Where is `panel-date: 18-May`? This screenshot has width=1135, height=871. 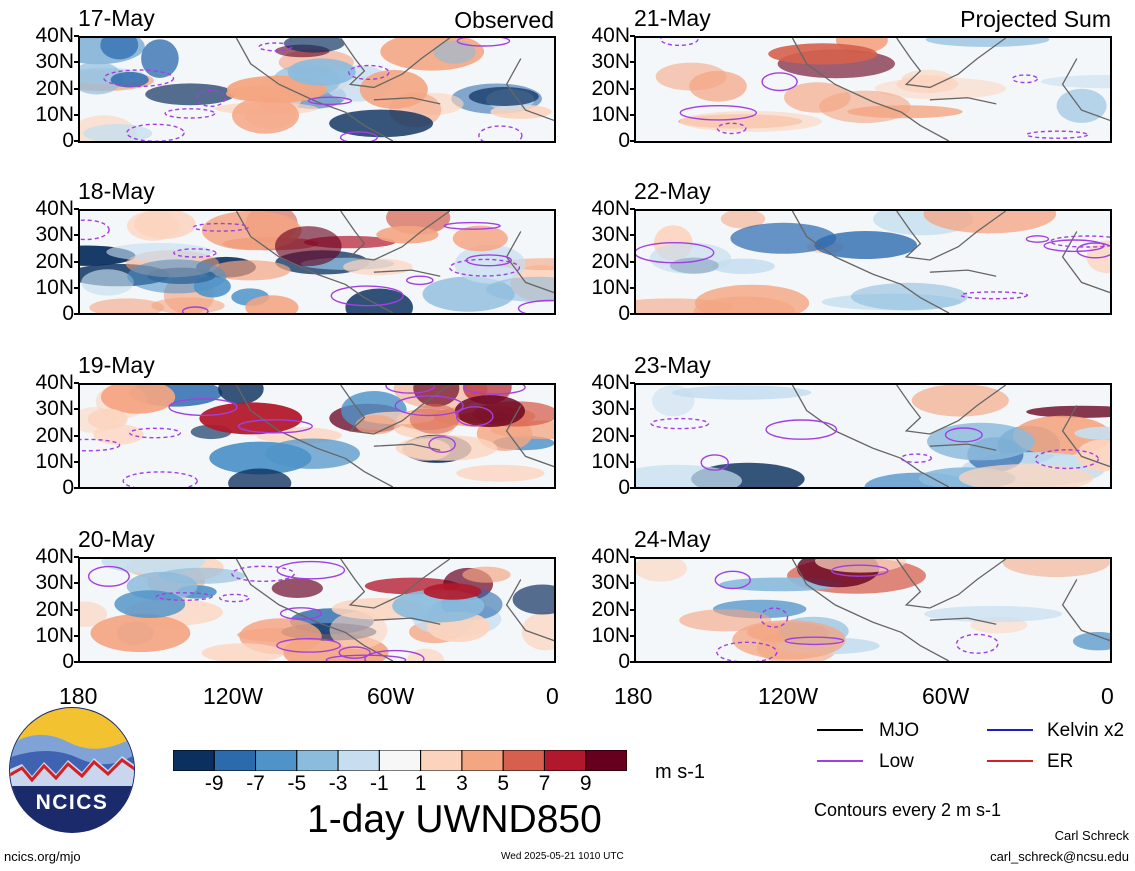
panel-date: 18-May is located at coordinates (116, 191).